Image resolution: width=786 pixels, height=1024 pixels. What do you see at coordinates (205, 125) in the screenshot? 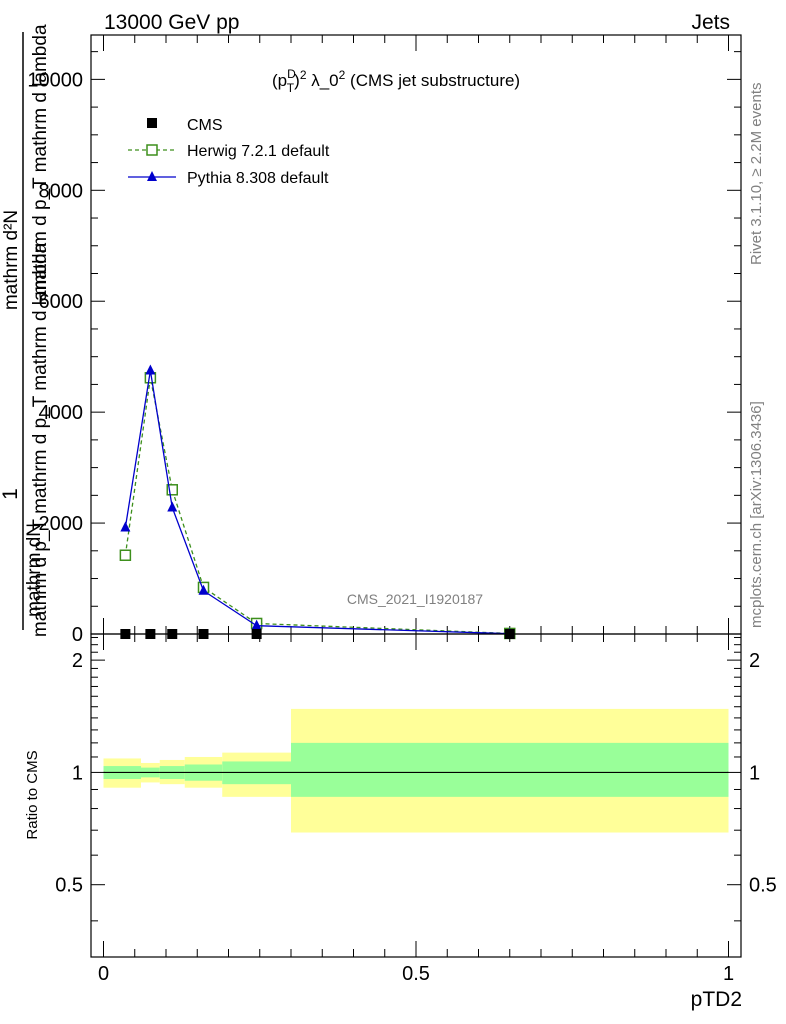
I see `legend-cms-label: CMS` at bounding box center [205, 125].